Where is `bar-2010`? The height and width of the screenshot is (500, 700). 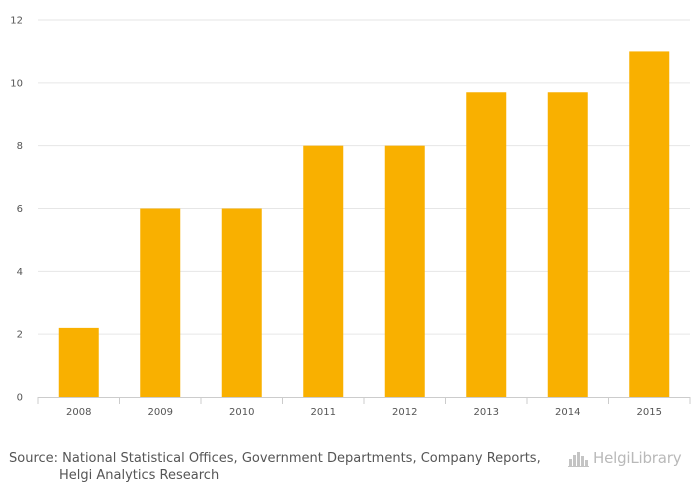
bar-2010 is located at coordinates (241, 303).